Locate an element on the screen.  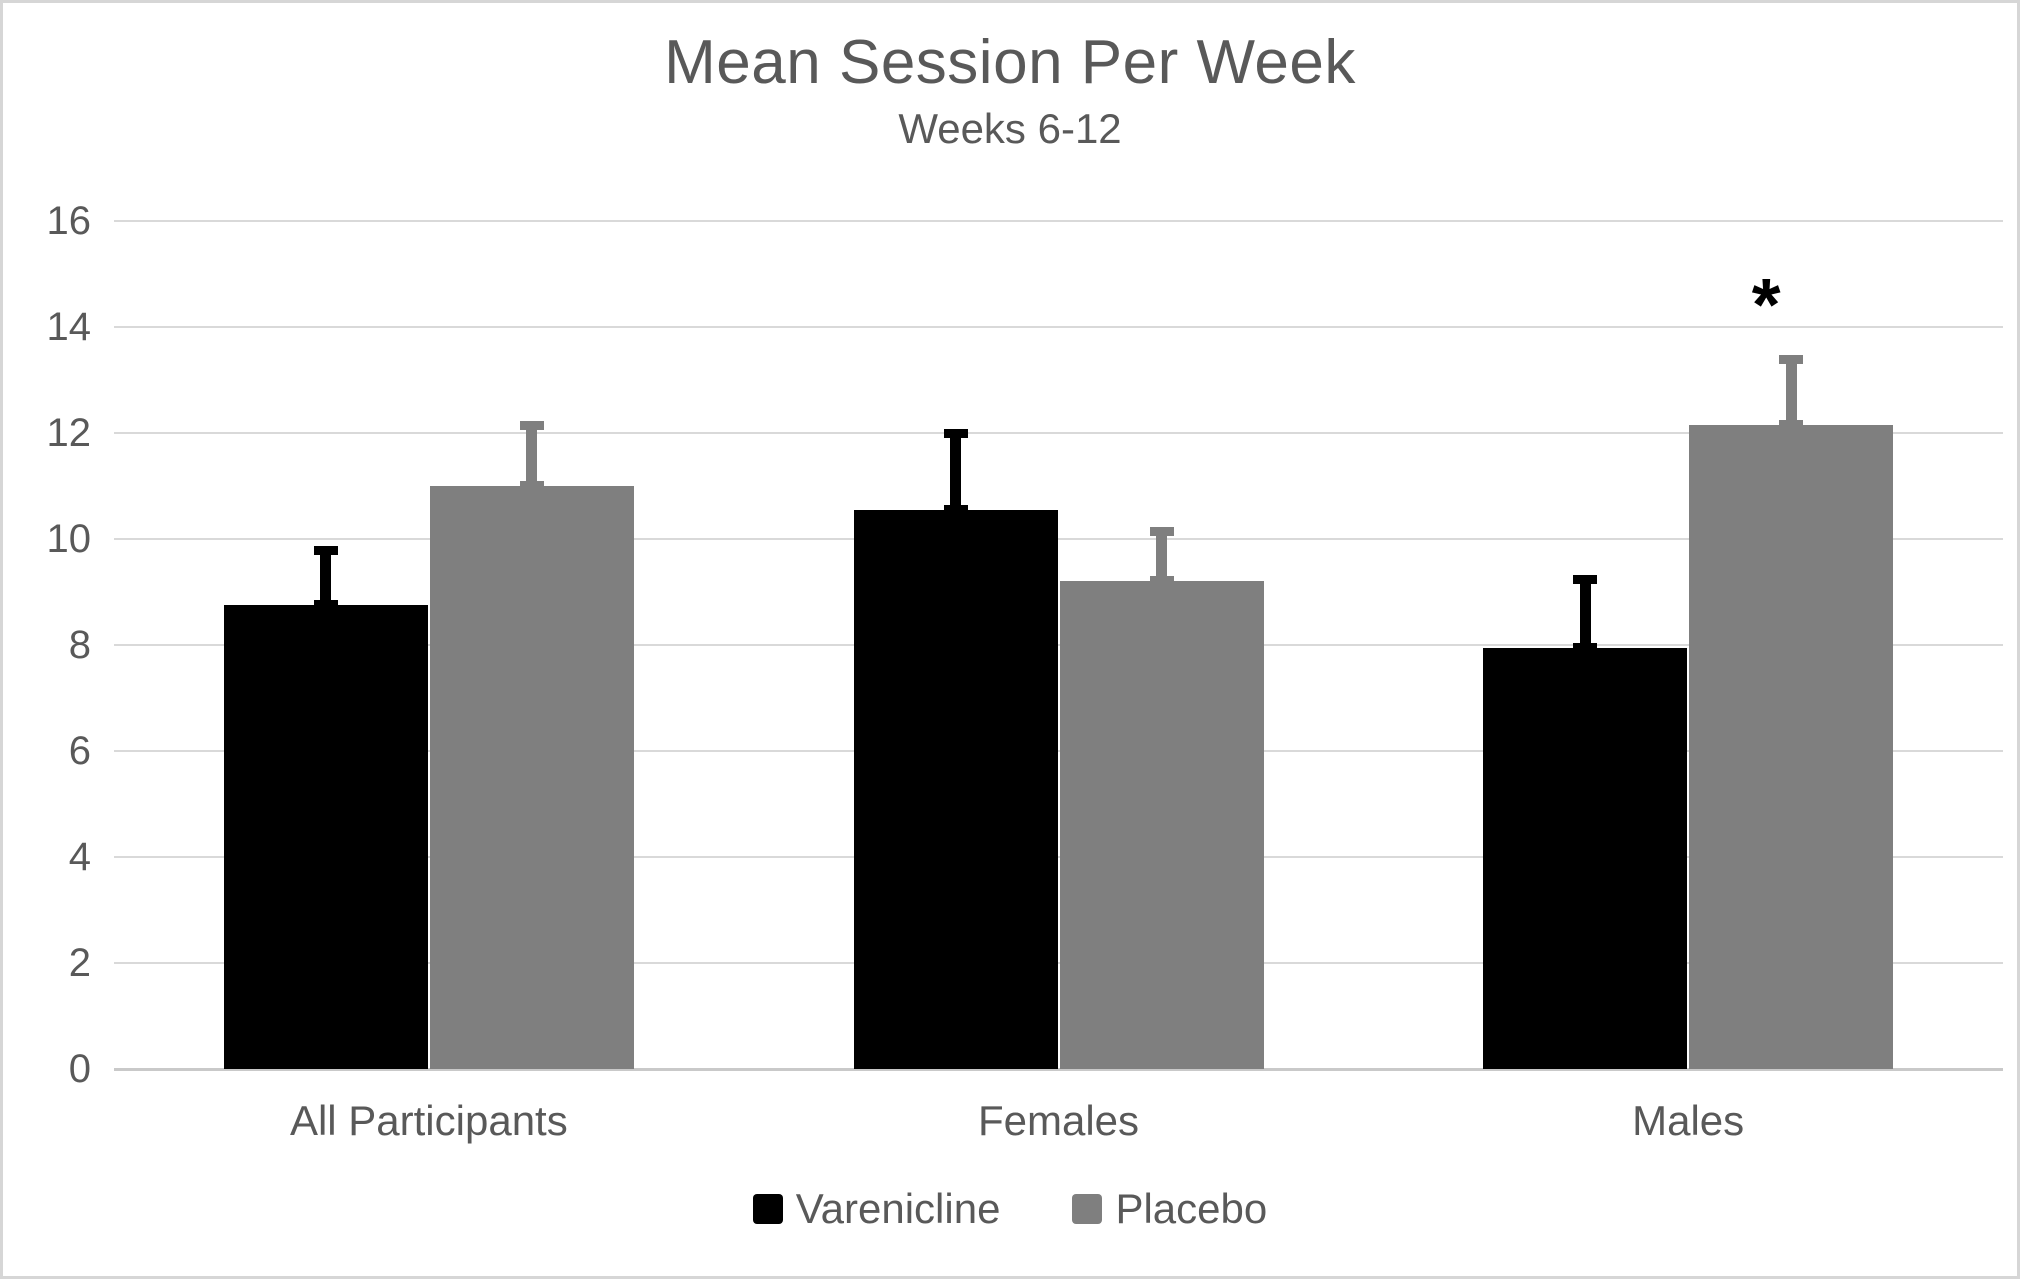
legend-label-varenicline: Varenicline is located at coordinates (898, 1208).